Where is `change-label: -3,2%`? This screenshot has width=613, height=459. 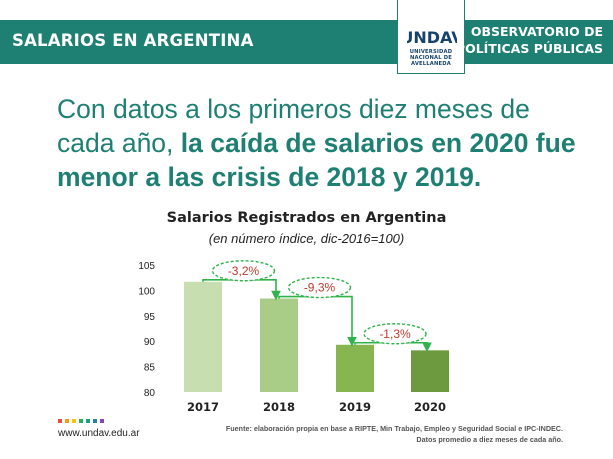
change-label: -3,2% is located at coordinates (244, 271).